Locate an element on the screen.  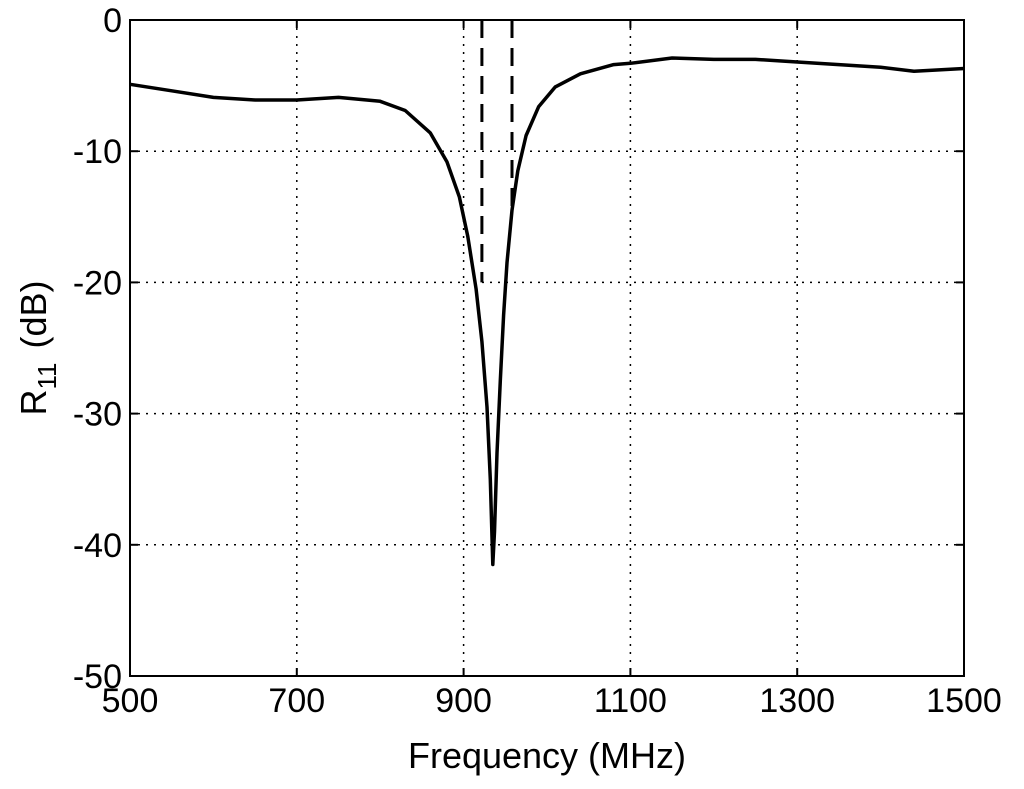
y-tick-label: -10 is located at coordinates (97, 152).